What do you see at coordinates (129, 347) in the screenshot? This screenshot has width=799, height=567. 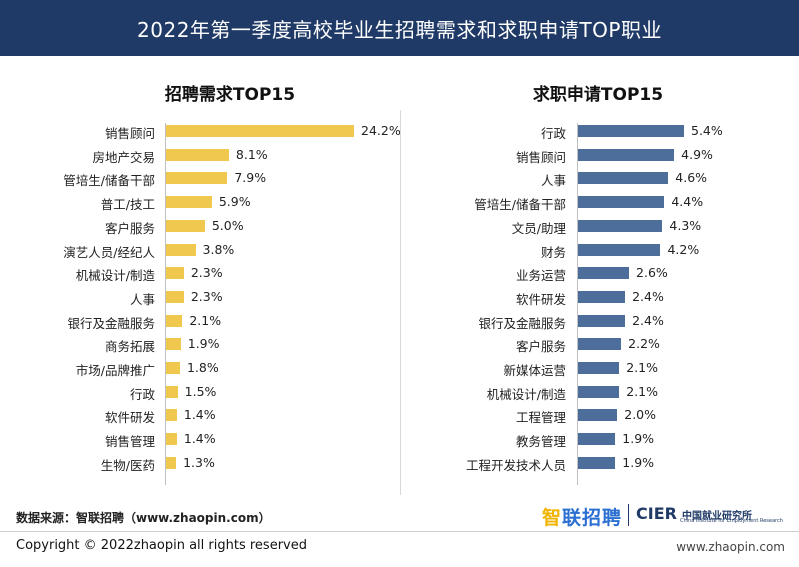 I see `category-label: 商务拓展` at bounding box center [129, 347].